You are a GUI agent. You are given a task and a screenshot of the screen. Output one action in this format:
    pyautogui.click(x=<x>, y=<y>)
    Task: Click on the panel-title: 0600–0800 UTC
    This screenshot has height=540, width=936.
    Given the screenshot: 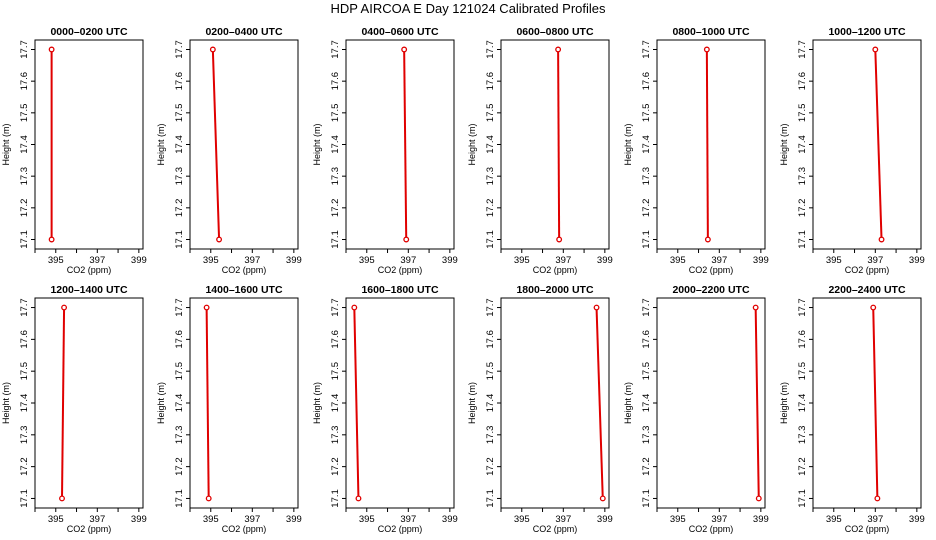 What is the action you would take?
    pyautogui.click(x=554, y=32)
    